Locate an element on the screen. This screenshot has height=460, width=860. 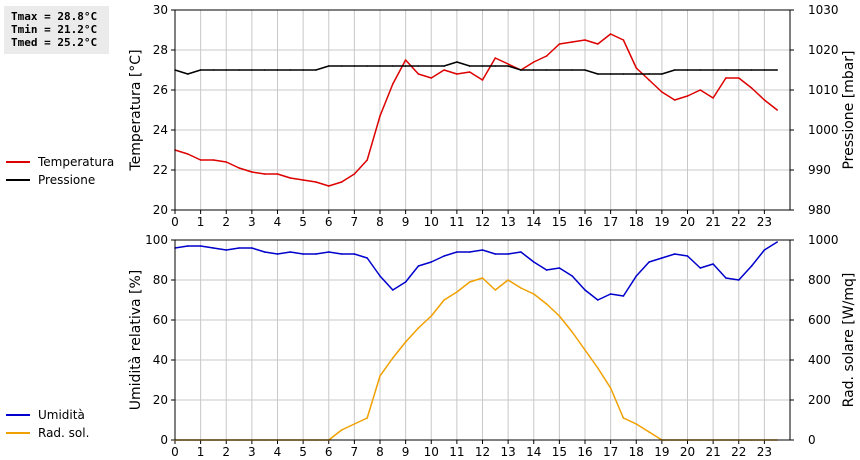
x-tick-label: 6 is located at coordinates (329, 452).